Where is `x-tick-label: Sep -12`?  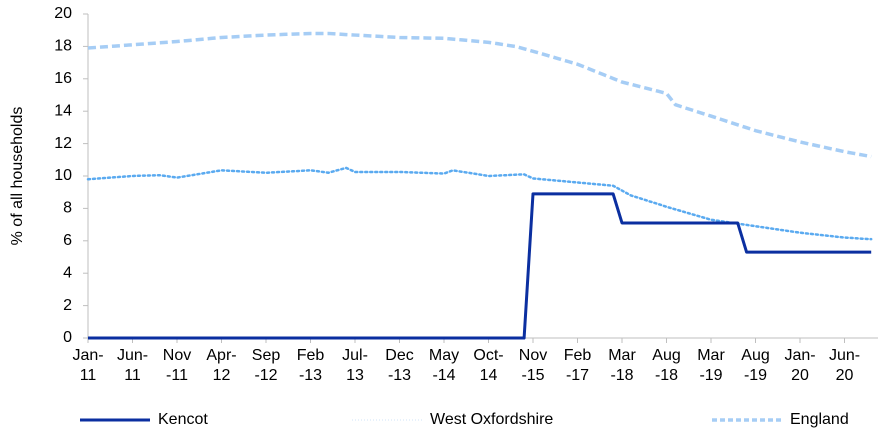
x-tick-label: Sep -12 is located at coordinates (266, 365).